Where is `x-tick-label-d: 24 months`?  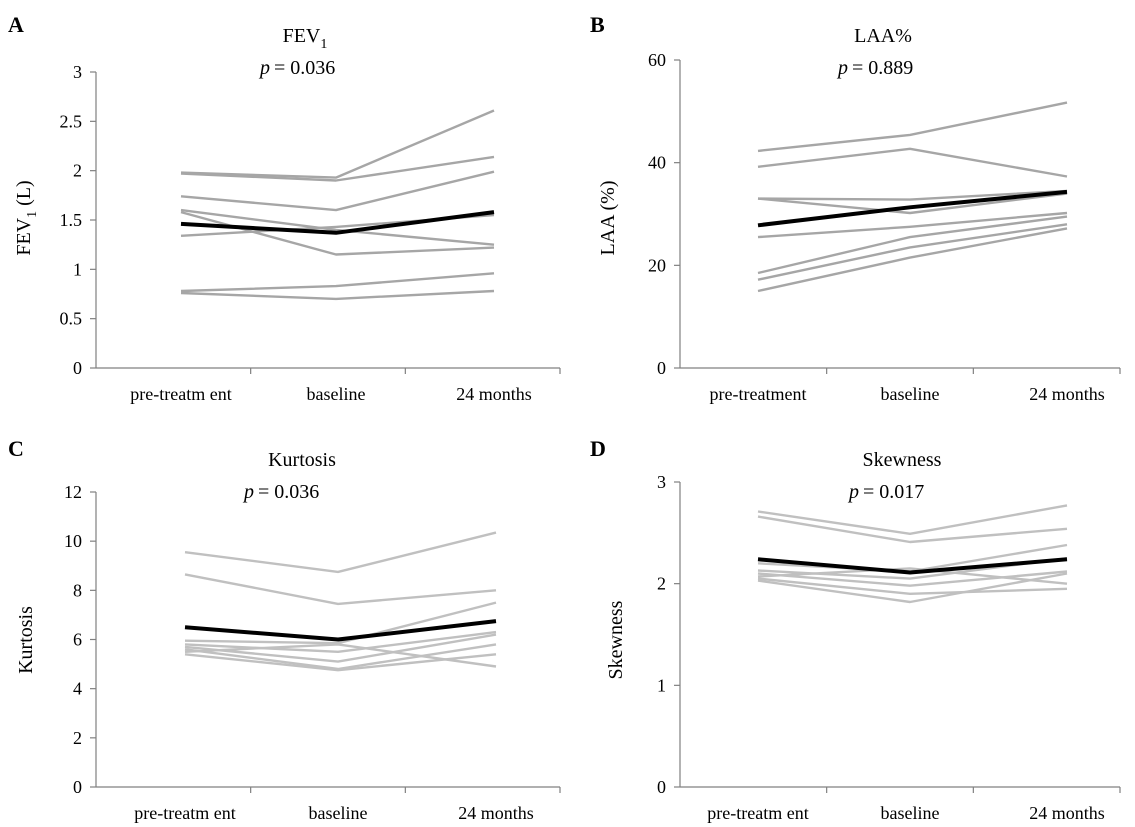 x-tick-label-d: 24 months is located at coordinates (1067, 813).